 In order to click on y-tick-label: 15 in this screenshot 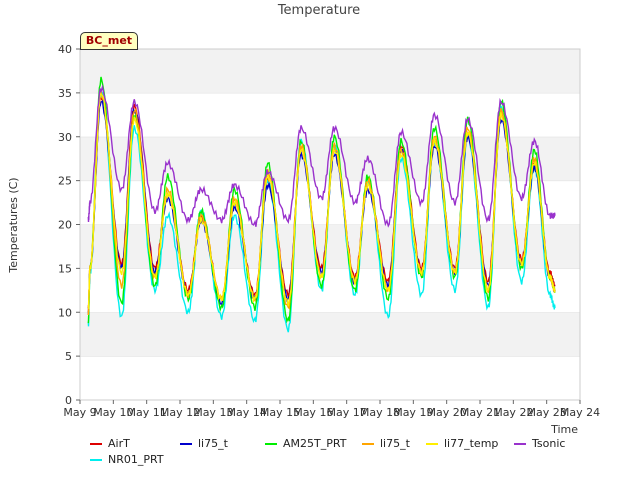, I will do `click(65, 268)`.